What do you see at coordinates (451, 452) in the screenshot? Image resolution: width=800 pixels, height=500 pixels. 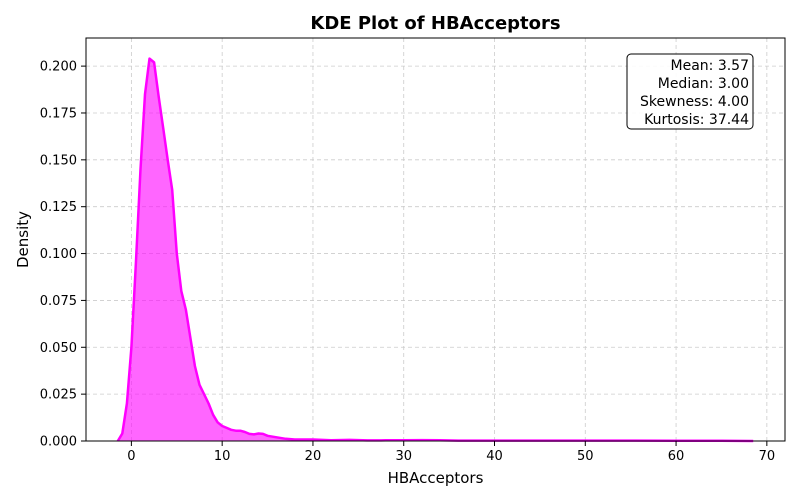 I see `x-axis-ticks: 0 10 20 30 40 50 60 70` at bounding box center [451, 452].